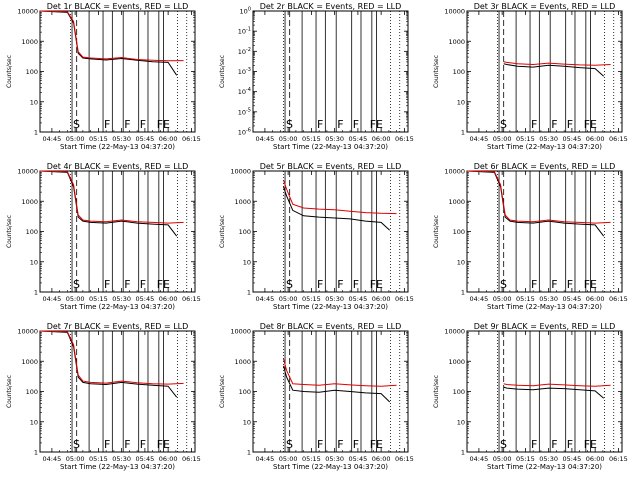  I want to click on y-tick-label: 10⁻⁴, so click(244, 91).